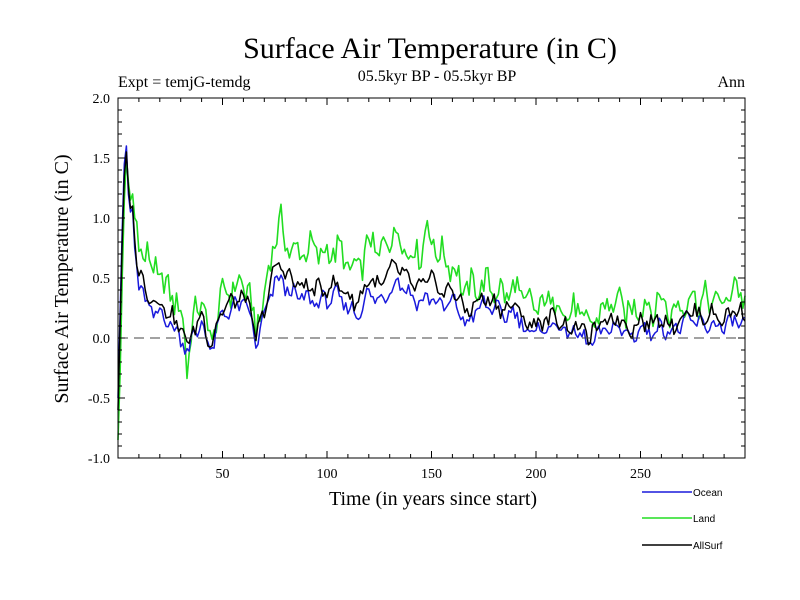 The width and height of the screenshot is (800, 600). I want to click on y-tick-label: 0.0, so click(102, 339).